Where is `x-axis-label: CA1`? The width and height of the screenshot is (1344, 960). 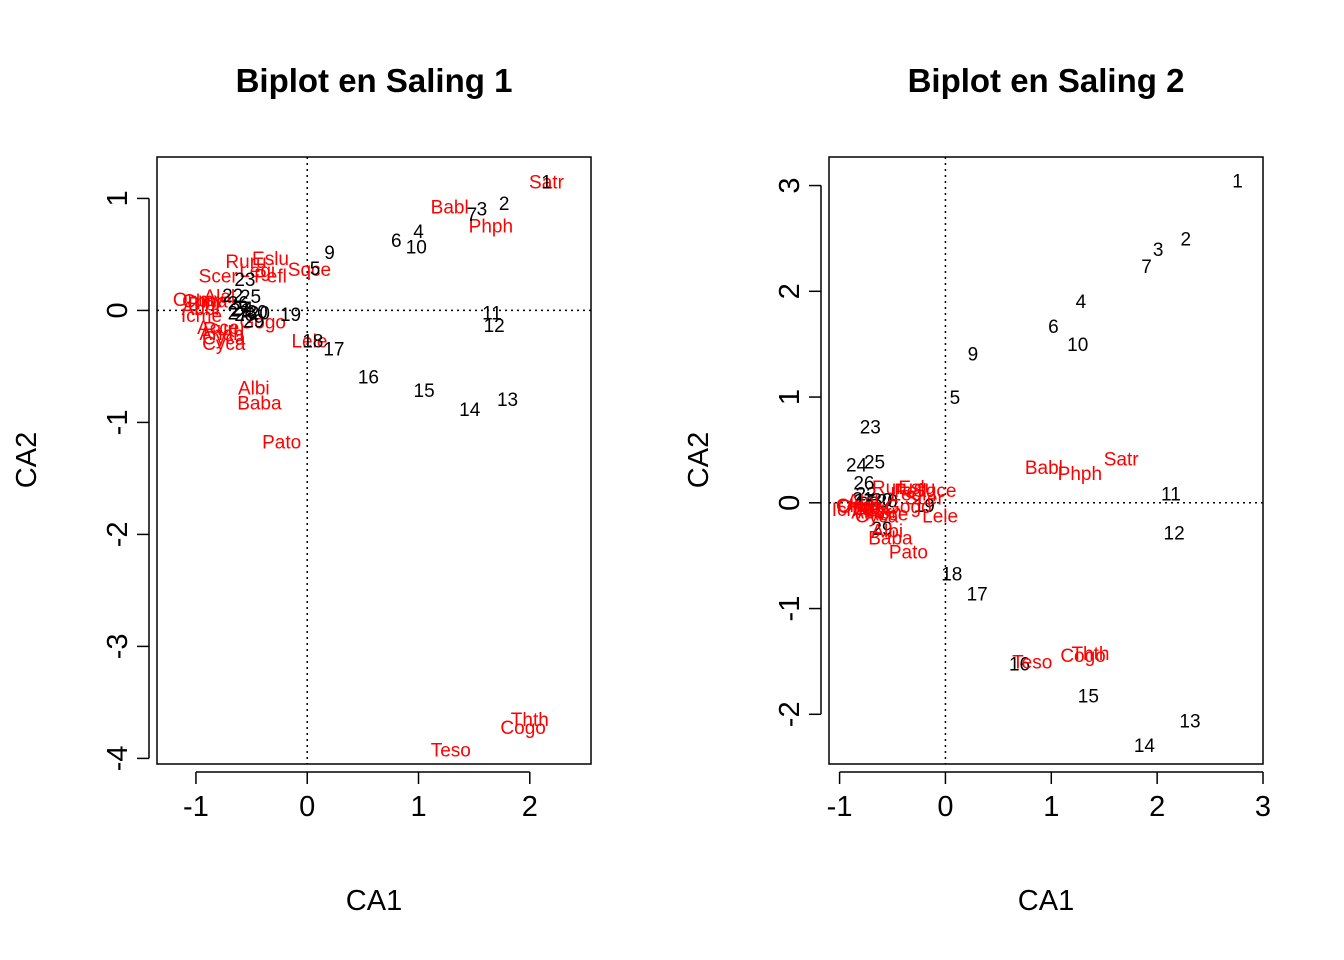 x-axis-label: CA1 is located at coordinates (374, 901).